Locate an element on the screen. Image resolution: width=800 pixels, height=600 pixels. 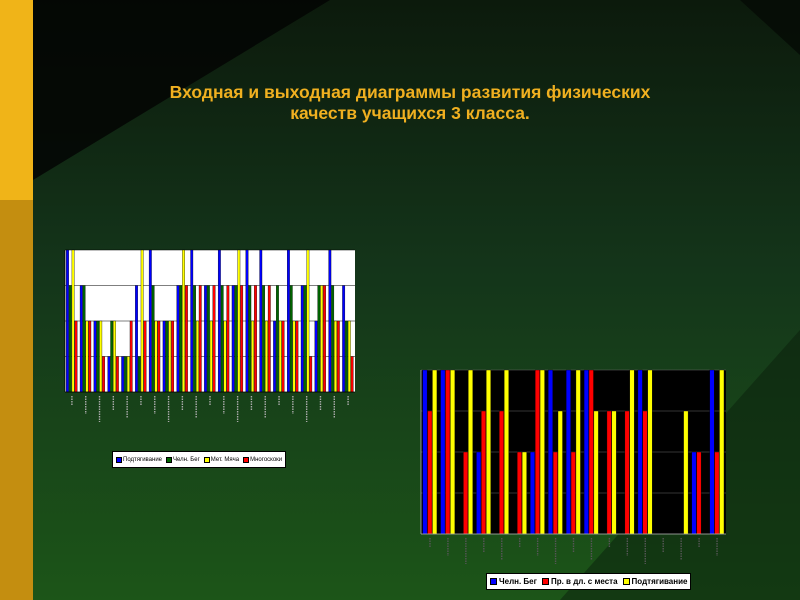
legend-entry: Мет. Мяча is located at coordinates (221, 459).